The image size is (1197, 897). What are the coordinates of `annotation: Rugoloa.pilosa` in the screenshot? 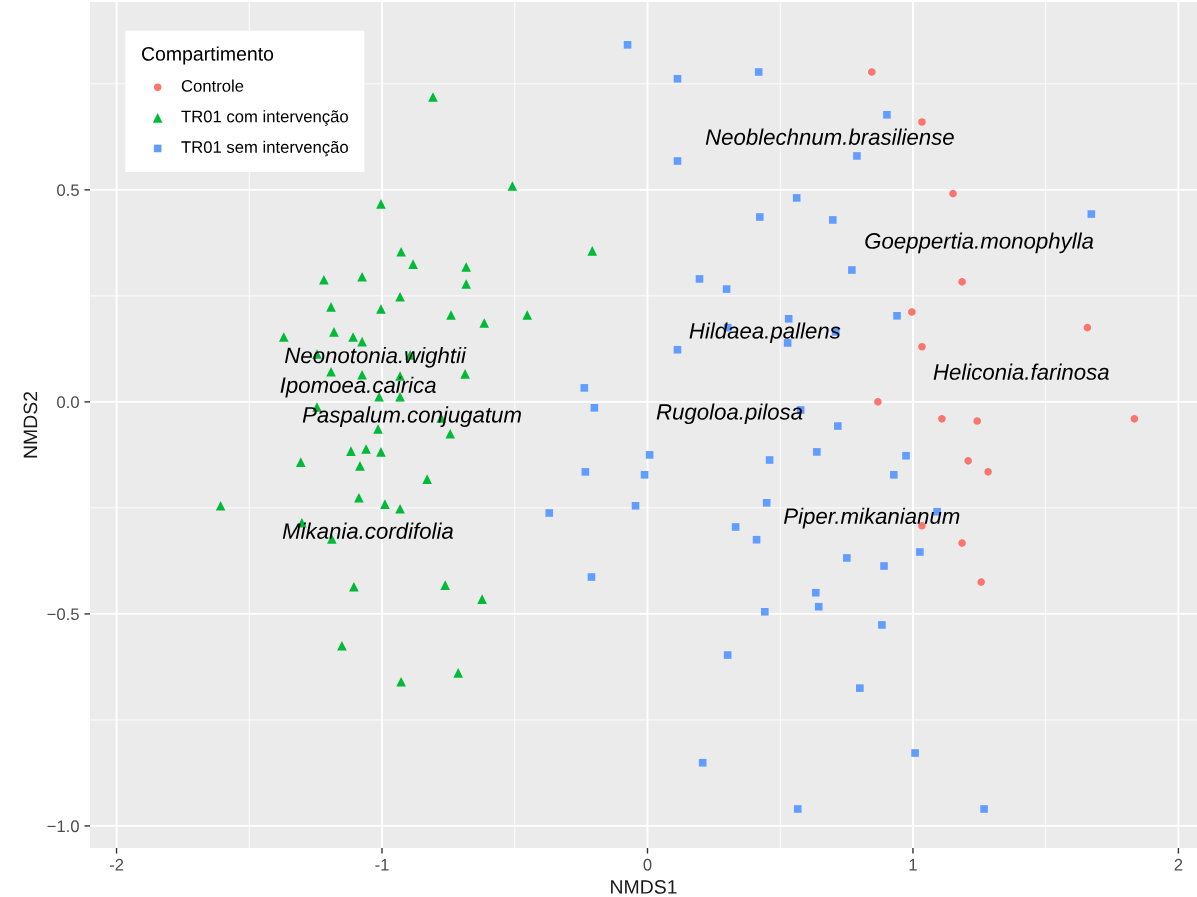 It's located at (729, 414).